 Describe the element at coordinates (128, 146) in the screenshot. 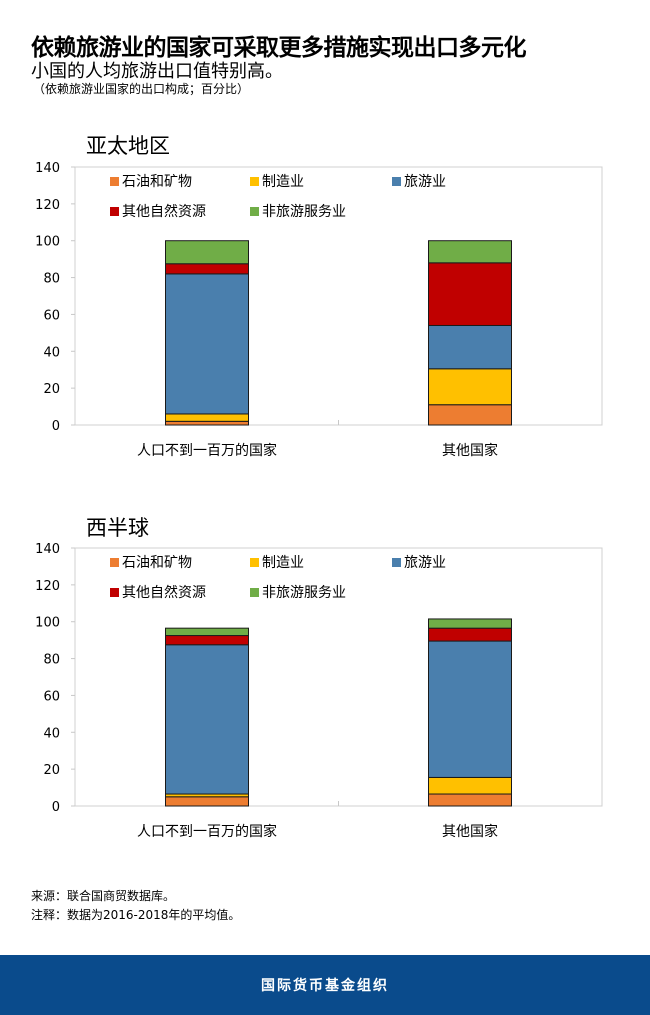

I see `panel-title-asia-pacific: 亚太地区` at that location.